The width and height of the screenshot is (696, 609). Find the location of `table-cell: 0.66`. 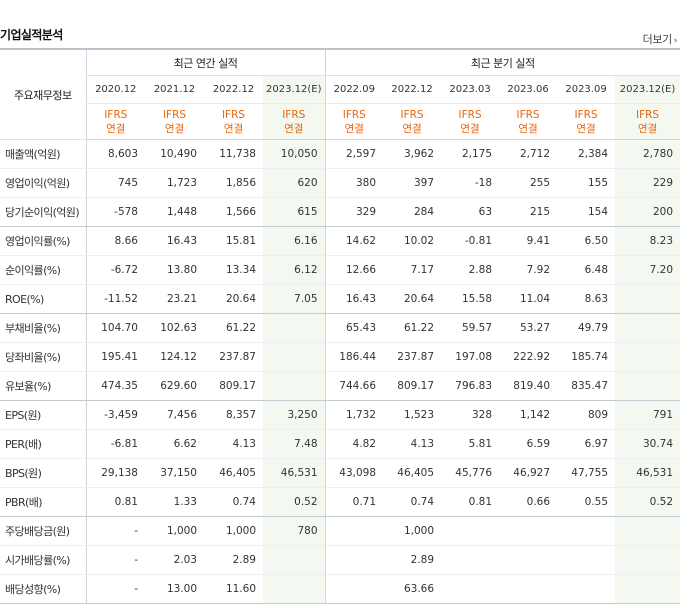

table-cell: 0.66 is located at coordinates (528, 502).